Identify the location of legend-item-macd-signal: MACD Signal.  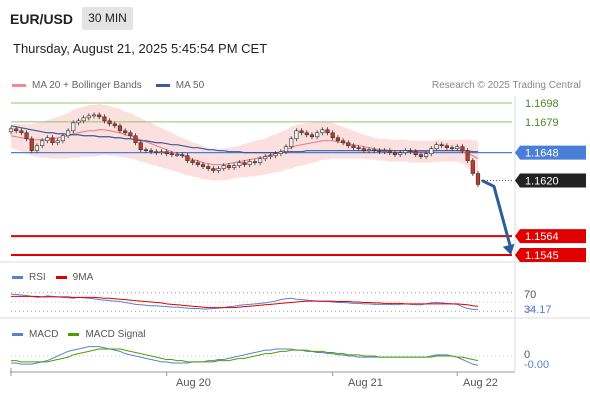
(106, 334).